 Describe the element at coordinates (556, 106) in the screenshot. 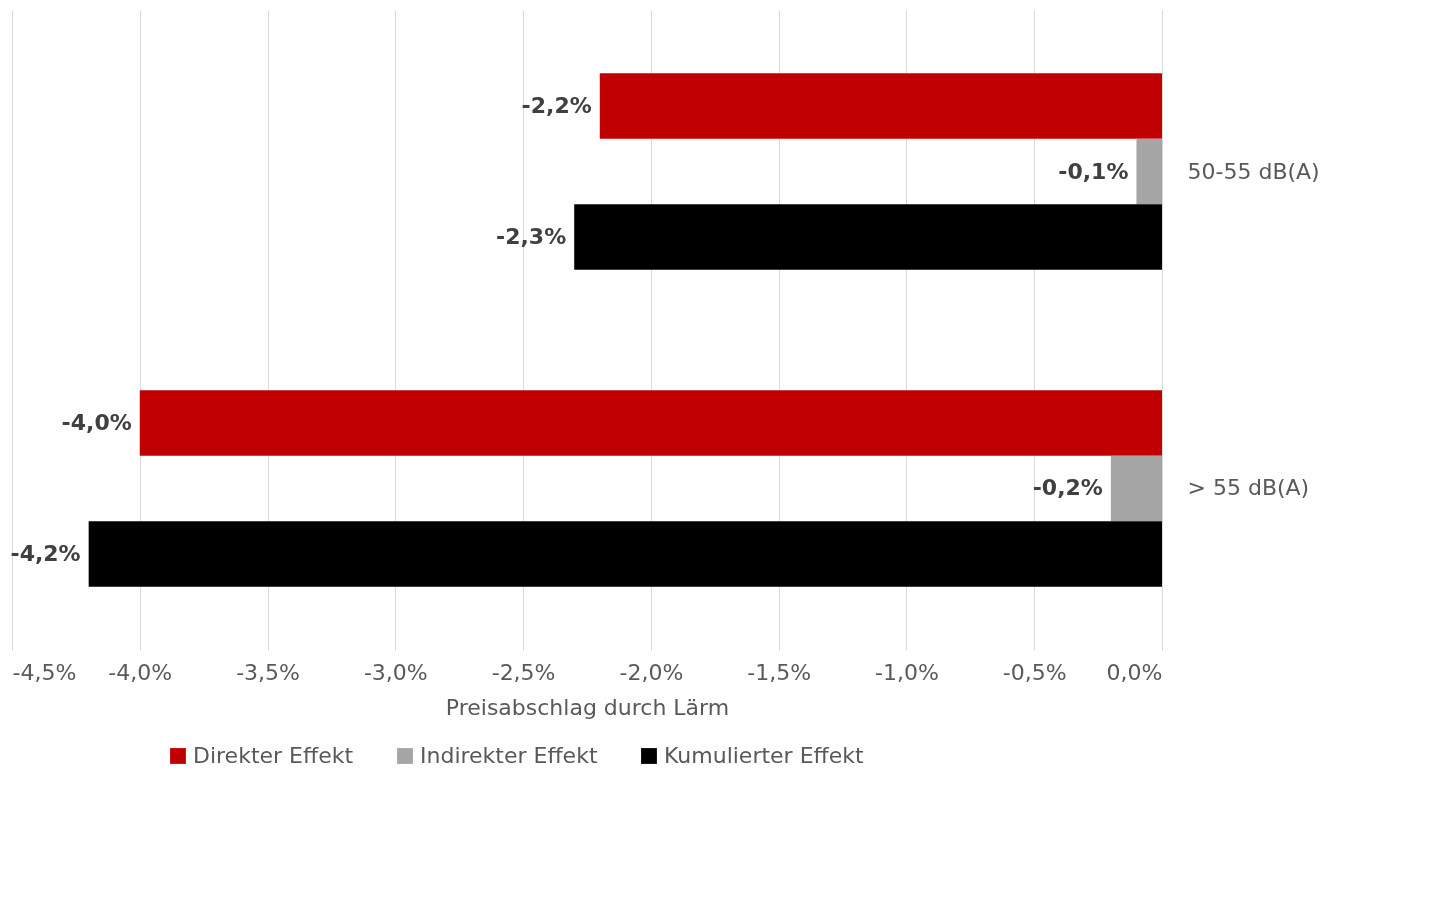

I see `data-label: -2,2%` at that location.